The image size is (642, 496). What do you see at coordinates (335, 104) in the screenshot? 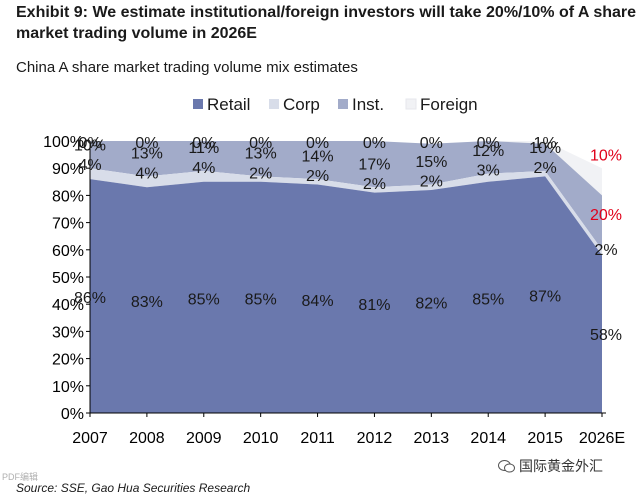
I see `chart-legend: Retail Corp Inst. Foreign` at bounding box center [335, 104].